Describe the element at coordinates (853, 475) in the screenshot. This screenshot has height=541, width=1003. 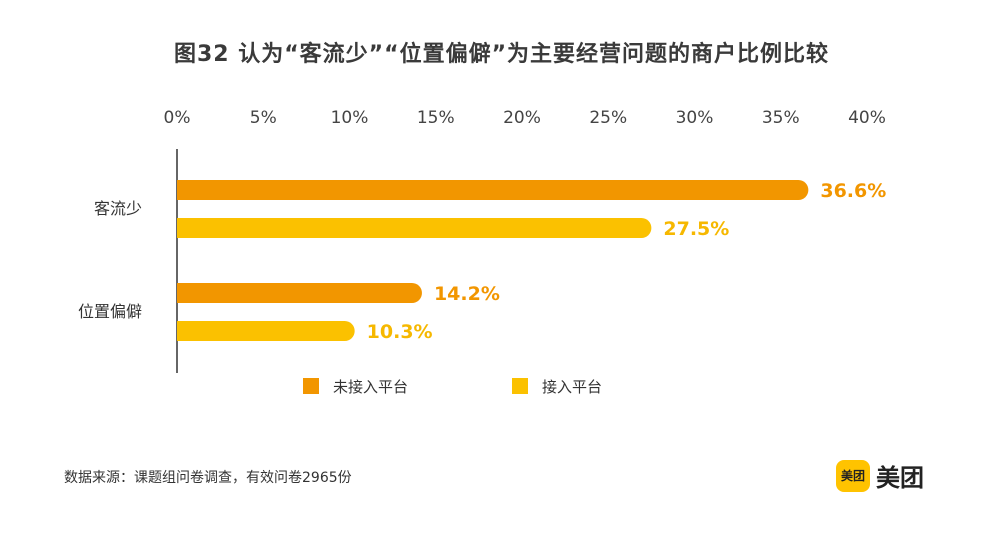
I see `logo-badge: 美团` at that location.